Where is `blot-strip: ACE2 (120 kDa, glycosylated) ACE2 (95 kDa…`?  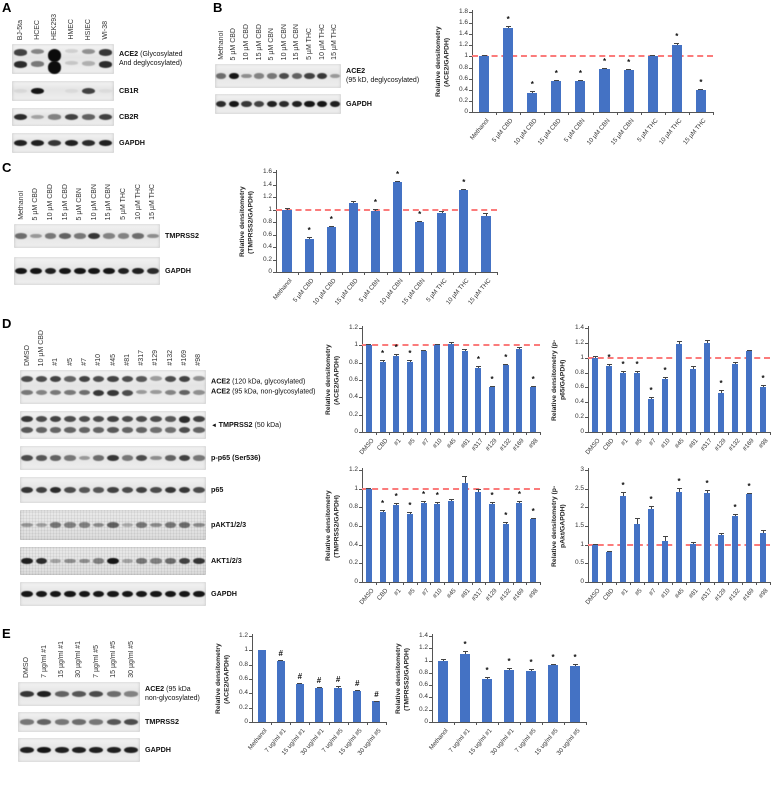
blot-strip: ACE2 (120 kDa, glycosylated) ACE2 (95 kDa… is located at coordinates (167, 387).